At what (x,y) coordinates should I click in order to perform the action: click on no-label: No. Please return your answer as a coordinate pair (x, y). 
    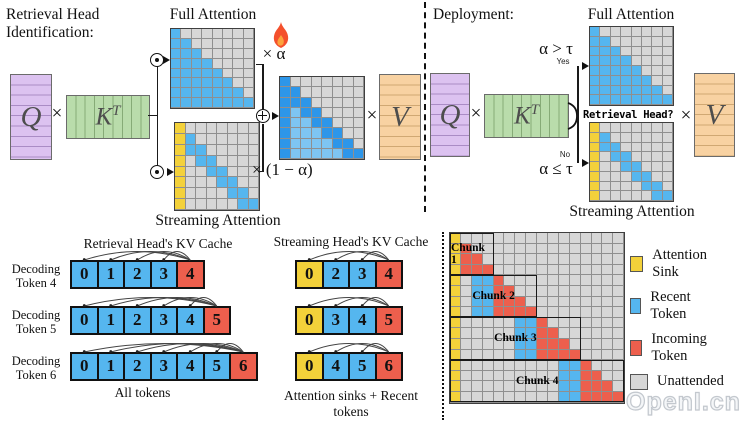
    Looking at the image, I should click on (565, 154).